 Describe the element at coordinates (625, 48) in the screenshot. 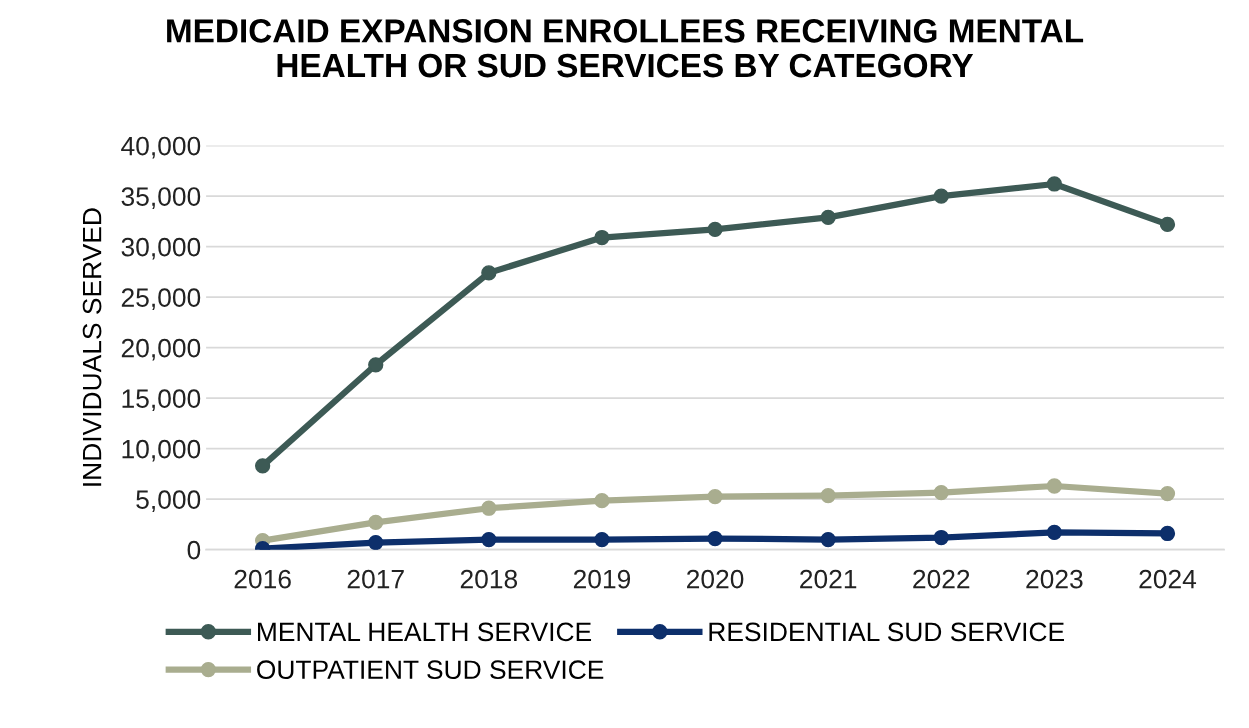

I see `chart-title: MEDICAID EXPANSION ENROLLEES RECEIVING MENTAL HEALTH OR SUD SERVICES BY CATEGORY` at that location.